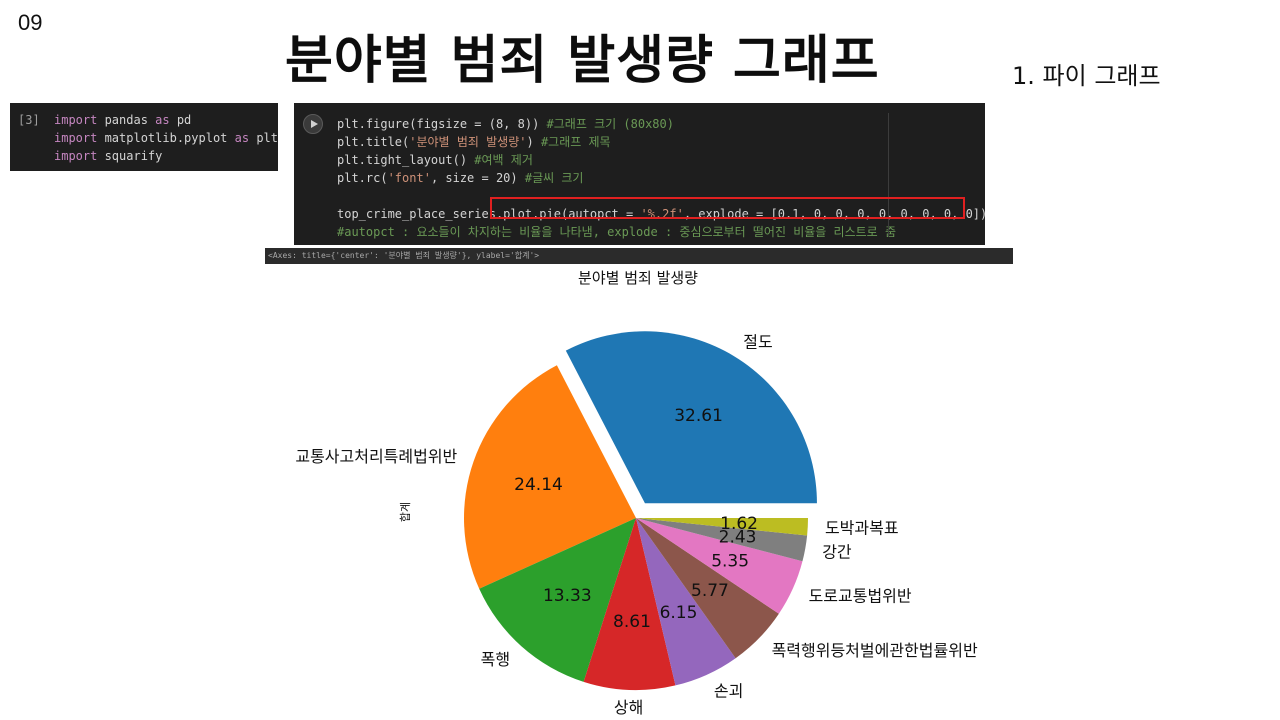 The width and height of the screenshot is (1280, 720). What do you see at coordinates (632, 622) in the screenshot?
I see `slice-percent-label: 8.61` at bounding box center [632, 622].